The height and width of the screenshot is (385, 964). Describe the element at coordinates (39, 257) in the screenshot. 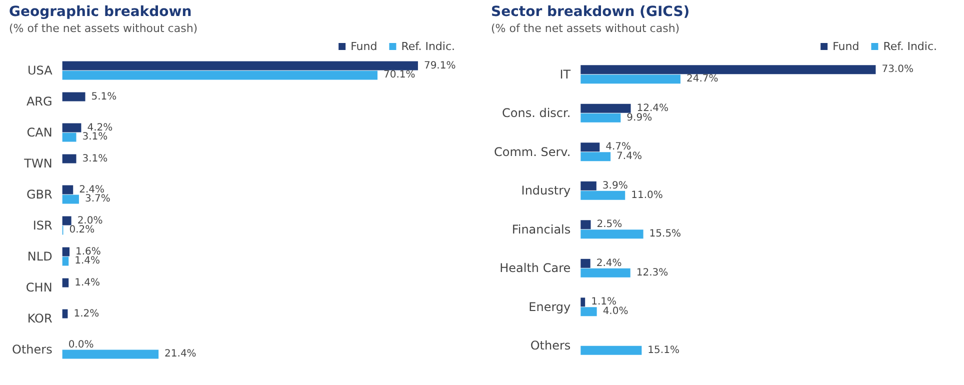

I see `y-tick-label: NLD` at that location.